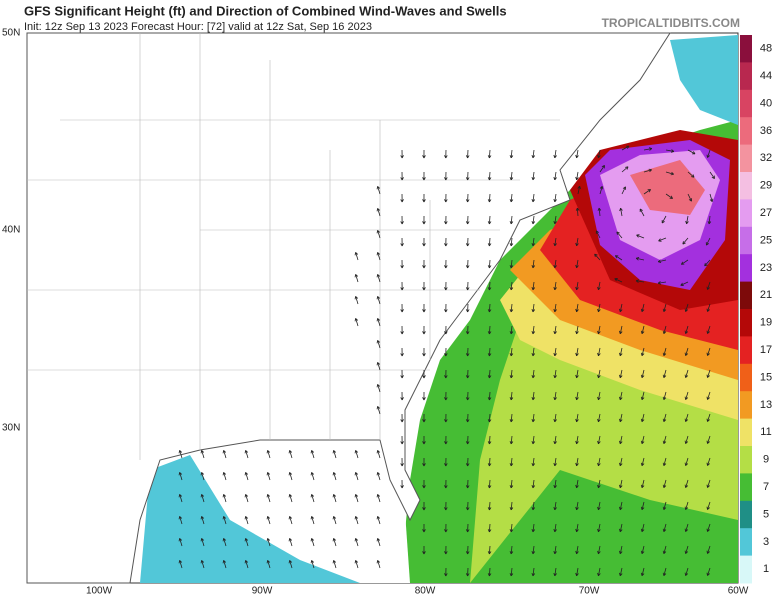 The width and height of the screenshot is (780, 604). Describe the element at coordinates (589, 591) in the screenshot. I see `lon-label: 70W` at that location.